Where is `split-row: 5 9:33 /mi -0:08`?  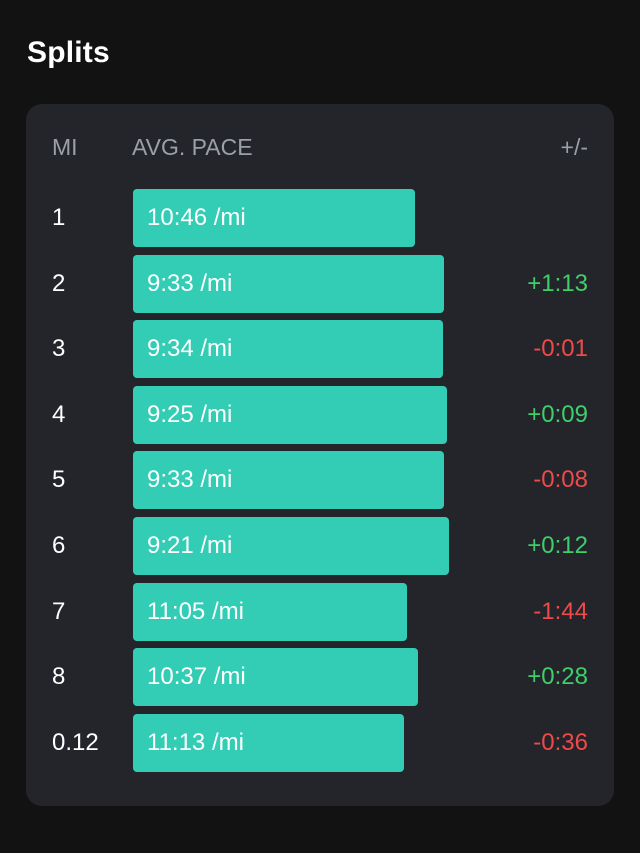 split-row: 5 9:33 /mi -0:08 is located at coordinates (320, 480).